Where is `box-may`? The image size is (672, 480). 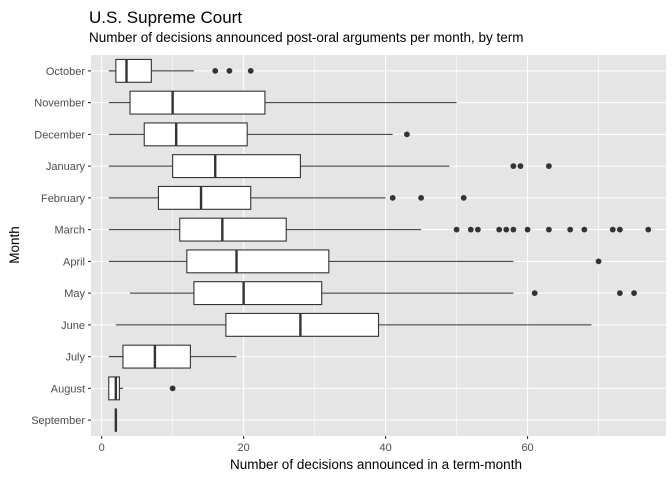
box-may is located at coordinates (383, 293).